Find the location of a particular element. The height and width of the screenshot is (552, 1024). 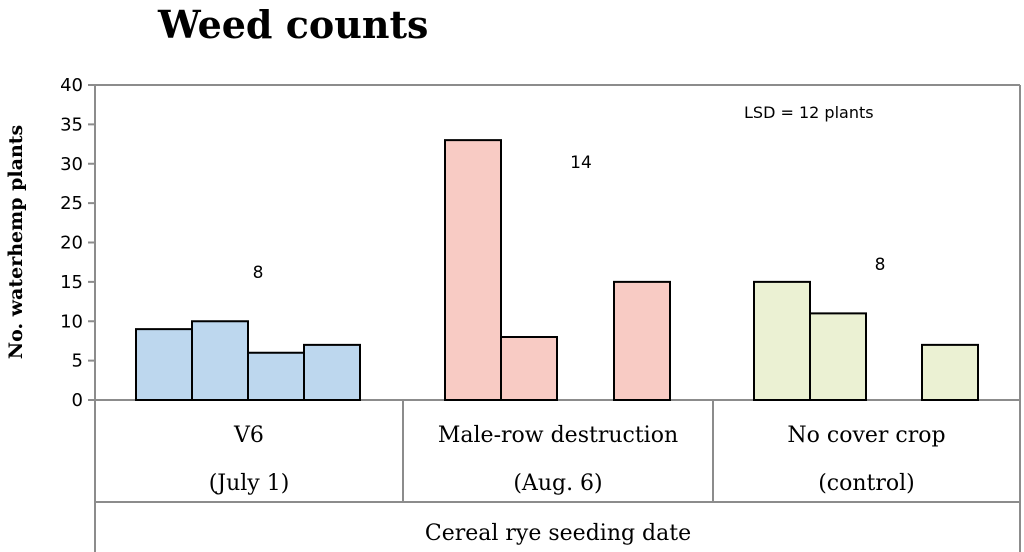

category-sublabel: (Aug. 6) is located at coordinates (557, 483).